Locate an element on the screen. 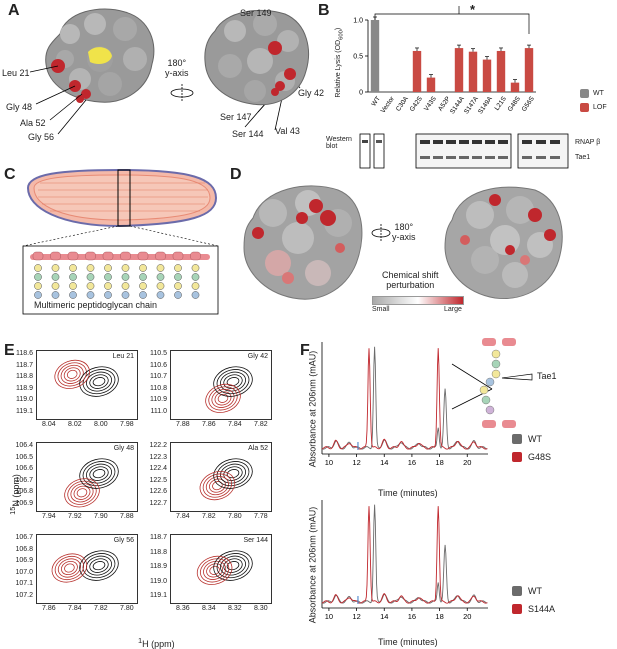  nmr-x-tick-label: 7.90 is located at coordinates (101, 516).